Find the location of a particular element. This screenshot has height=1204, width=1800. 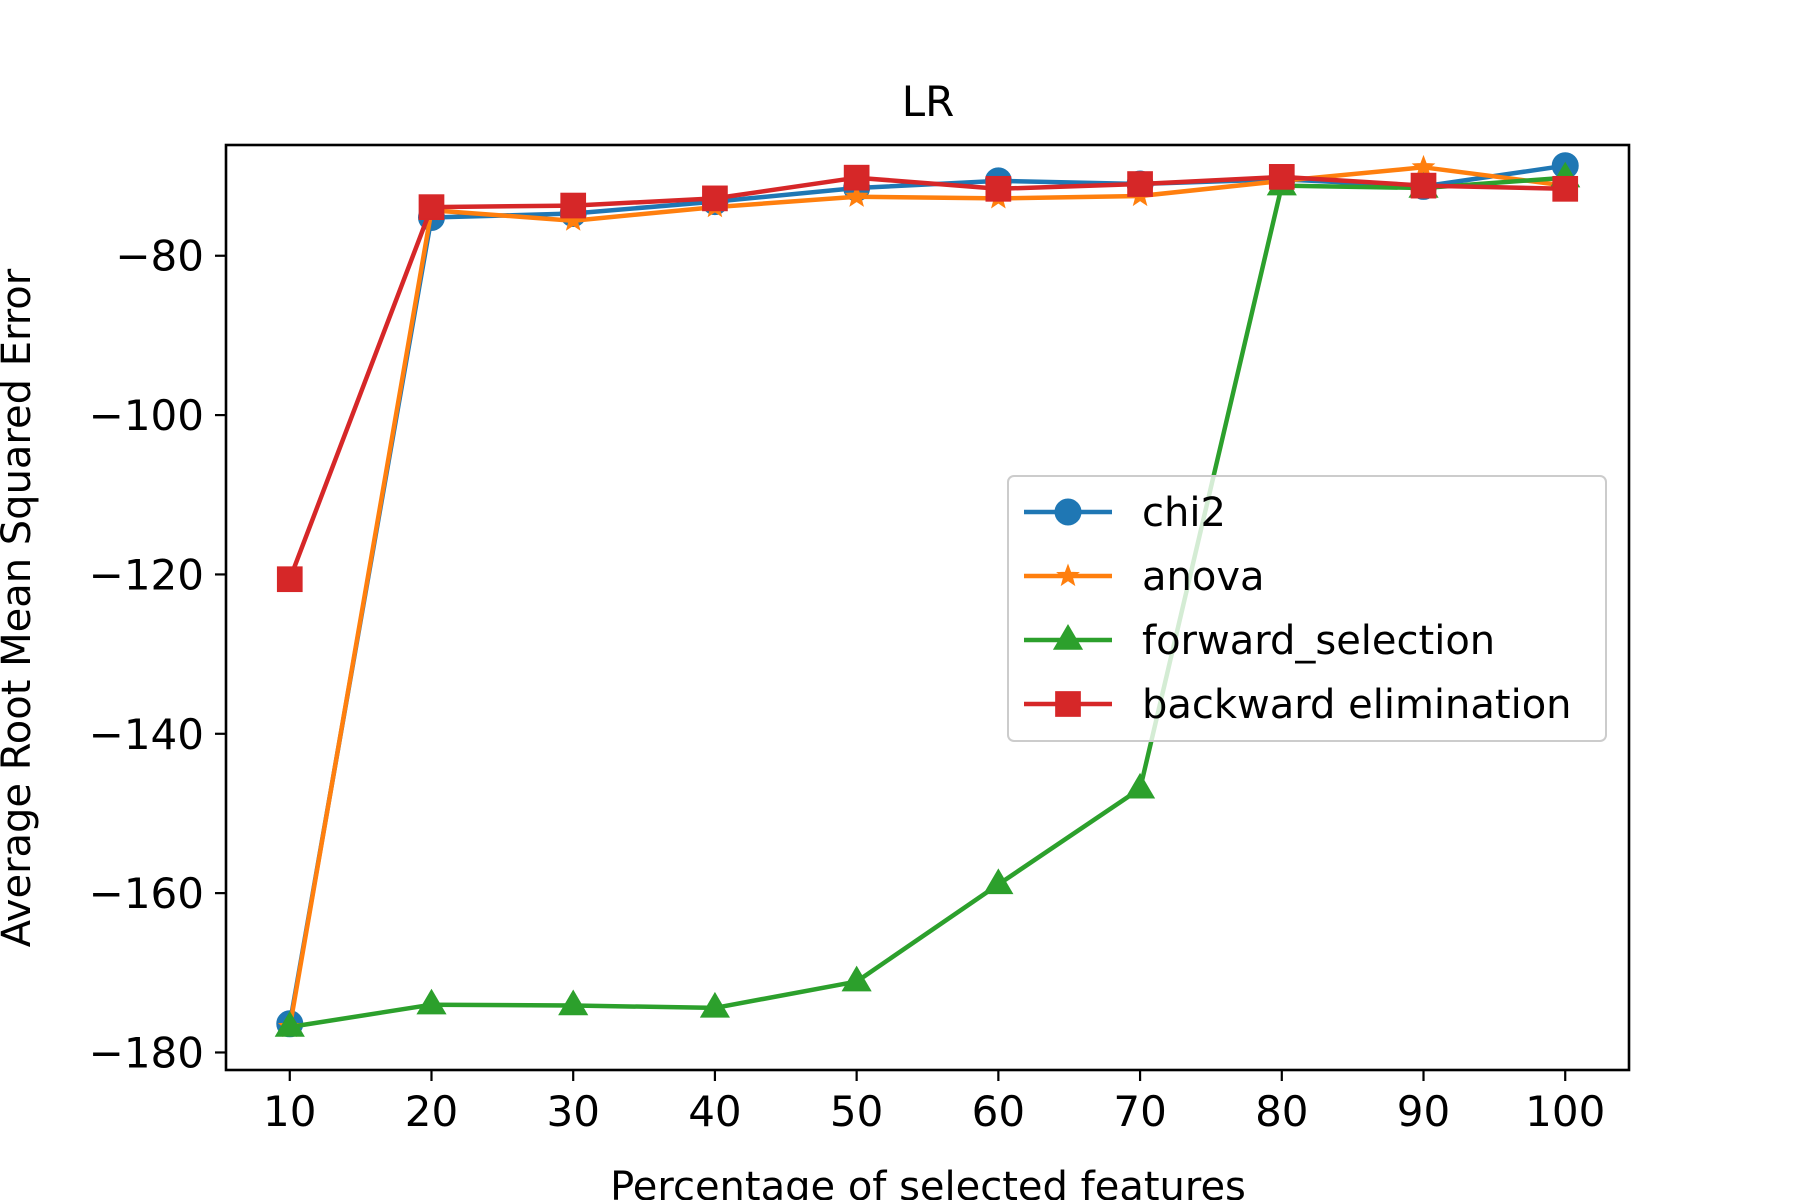

legend-item: forward_selection is located at coordinates (1259, 641).